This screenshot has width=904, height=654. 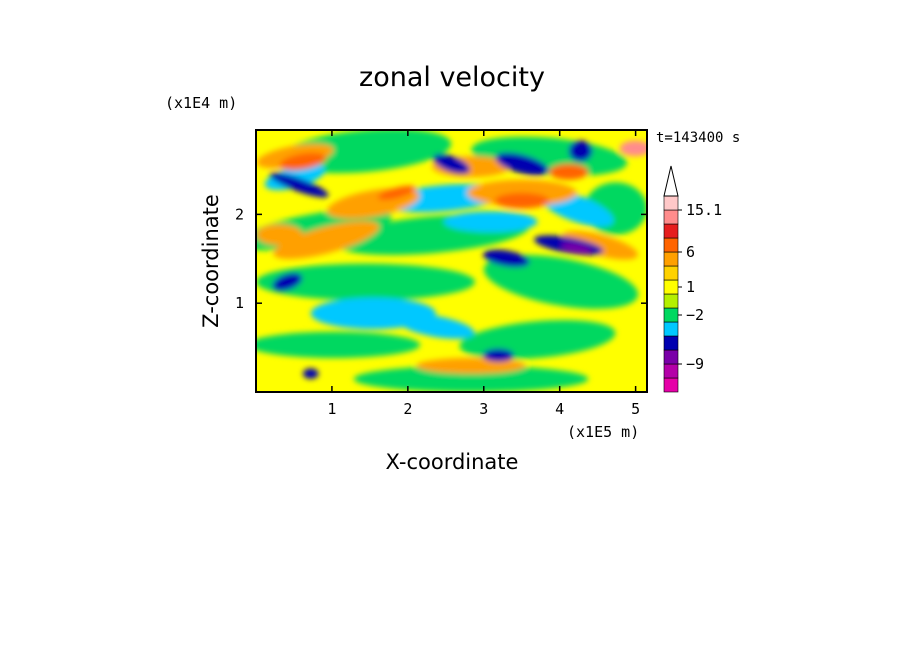 What do you see at coordinates (239, 214) in the screenshot?
I see `y-tick-label: 2` at bounding box center [239, 214].